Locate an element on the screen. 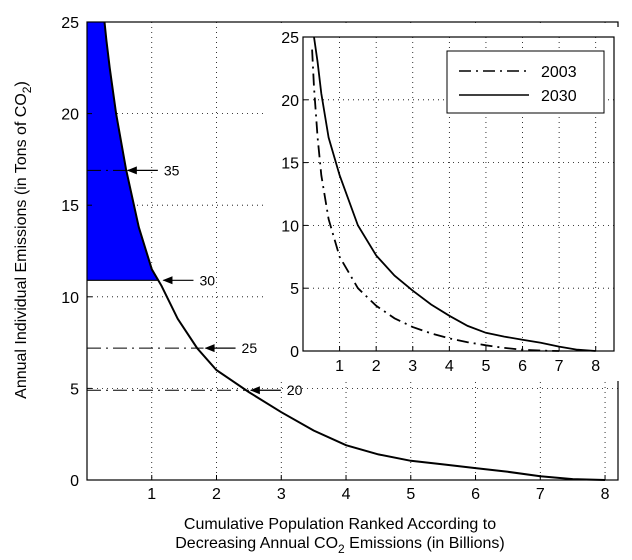 The image size is (632, 560). annotation-label-35: 35 is located at coordinates (172, 170).